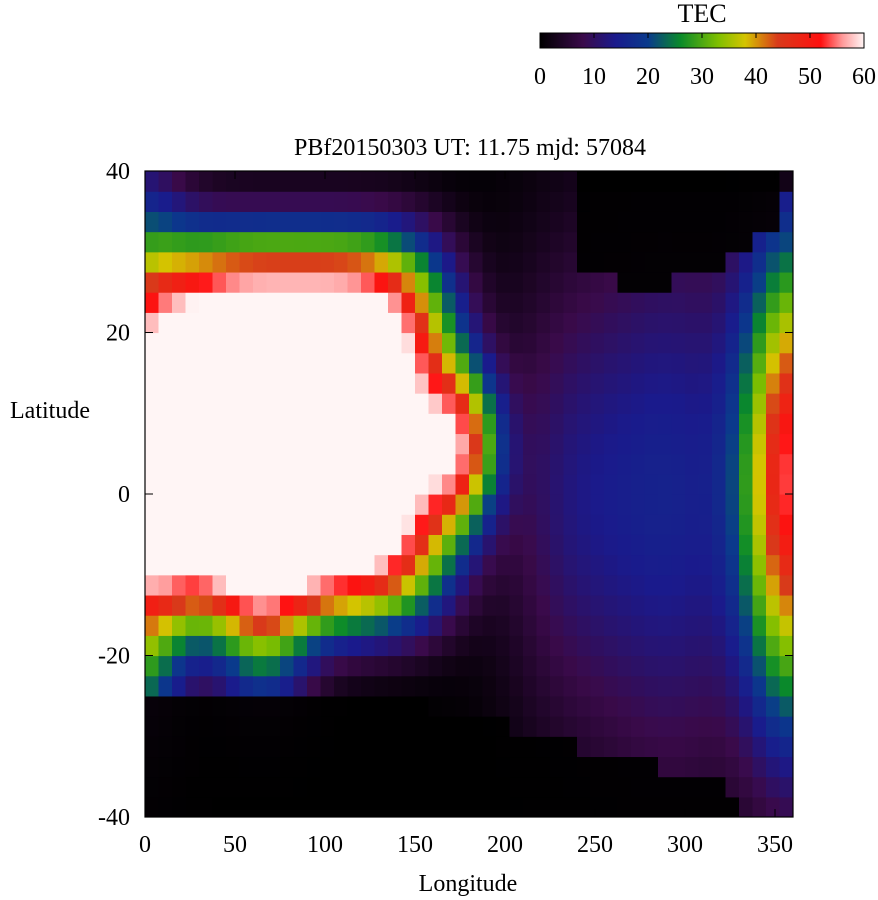 This screenshot has height=900, width=878. What do you see at coordinates (505, 845) in the screenshot?
I see `x-tick-label: 200` at bounding box center [505, 845].